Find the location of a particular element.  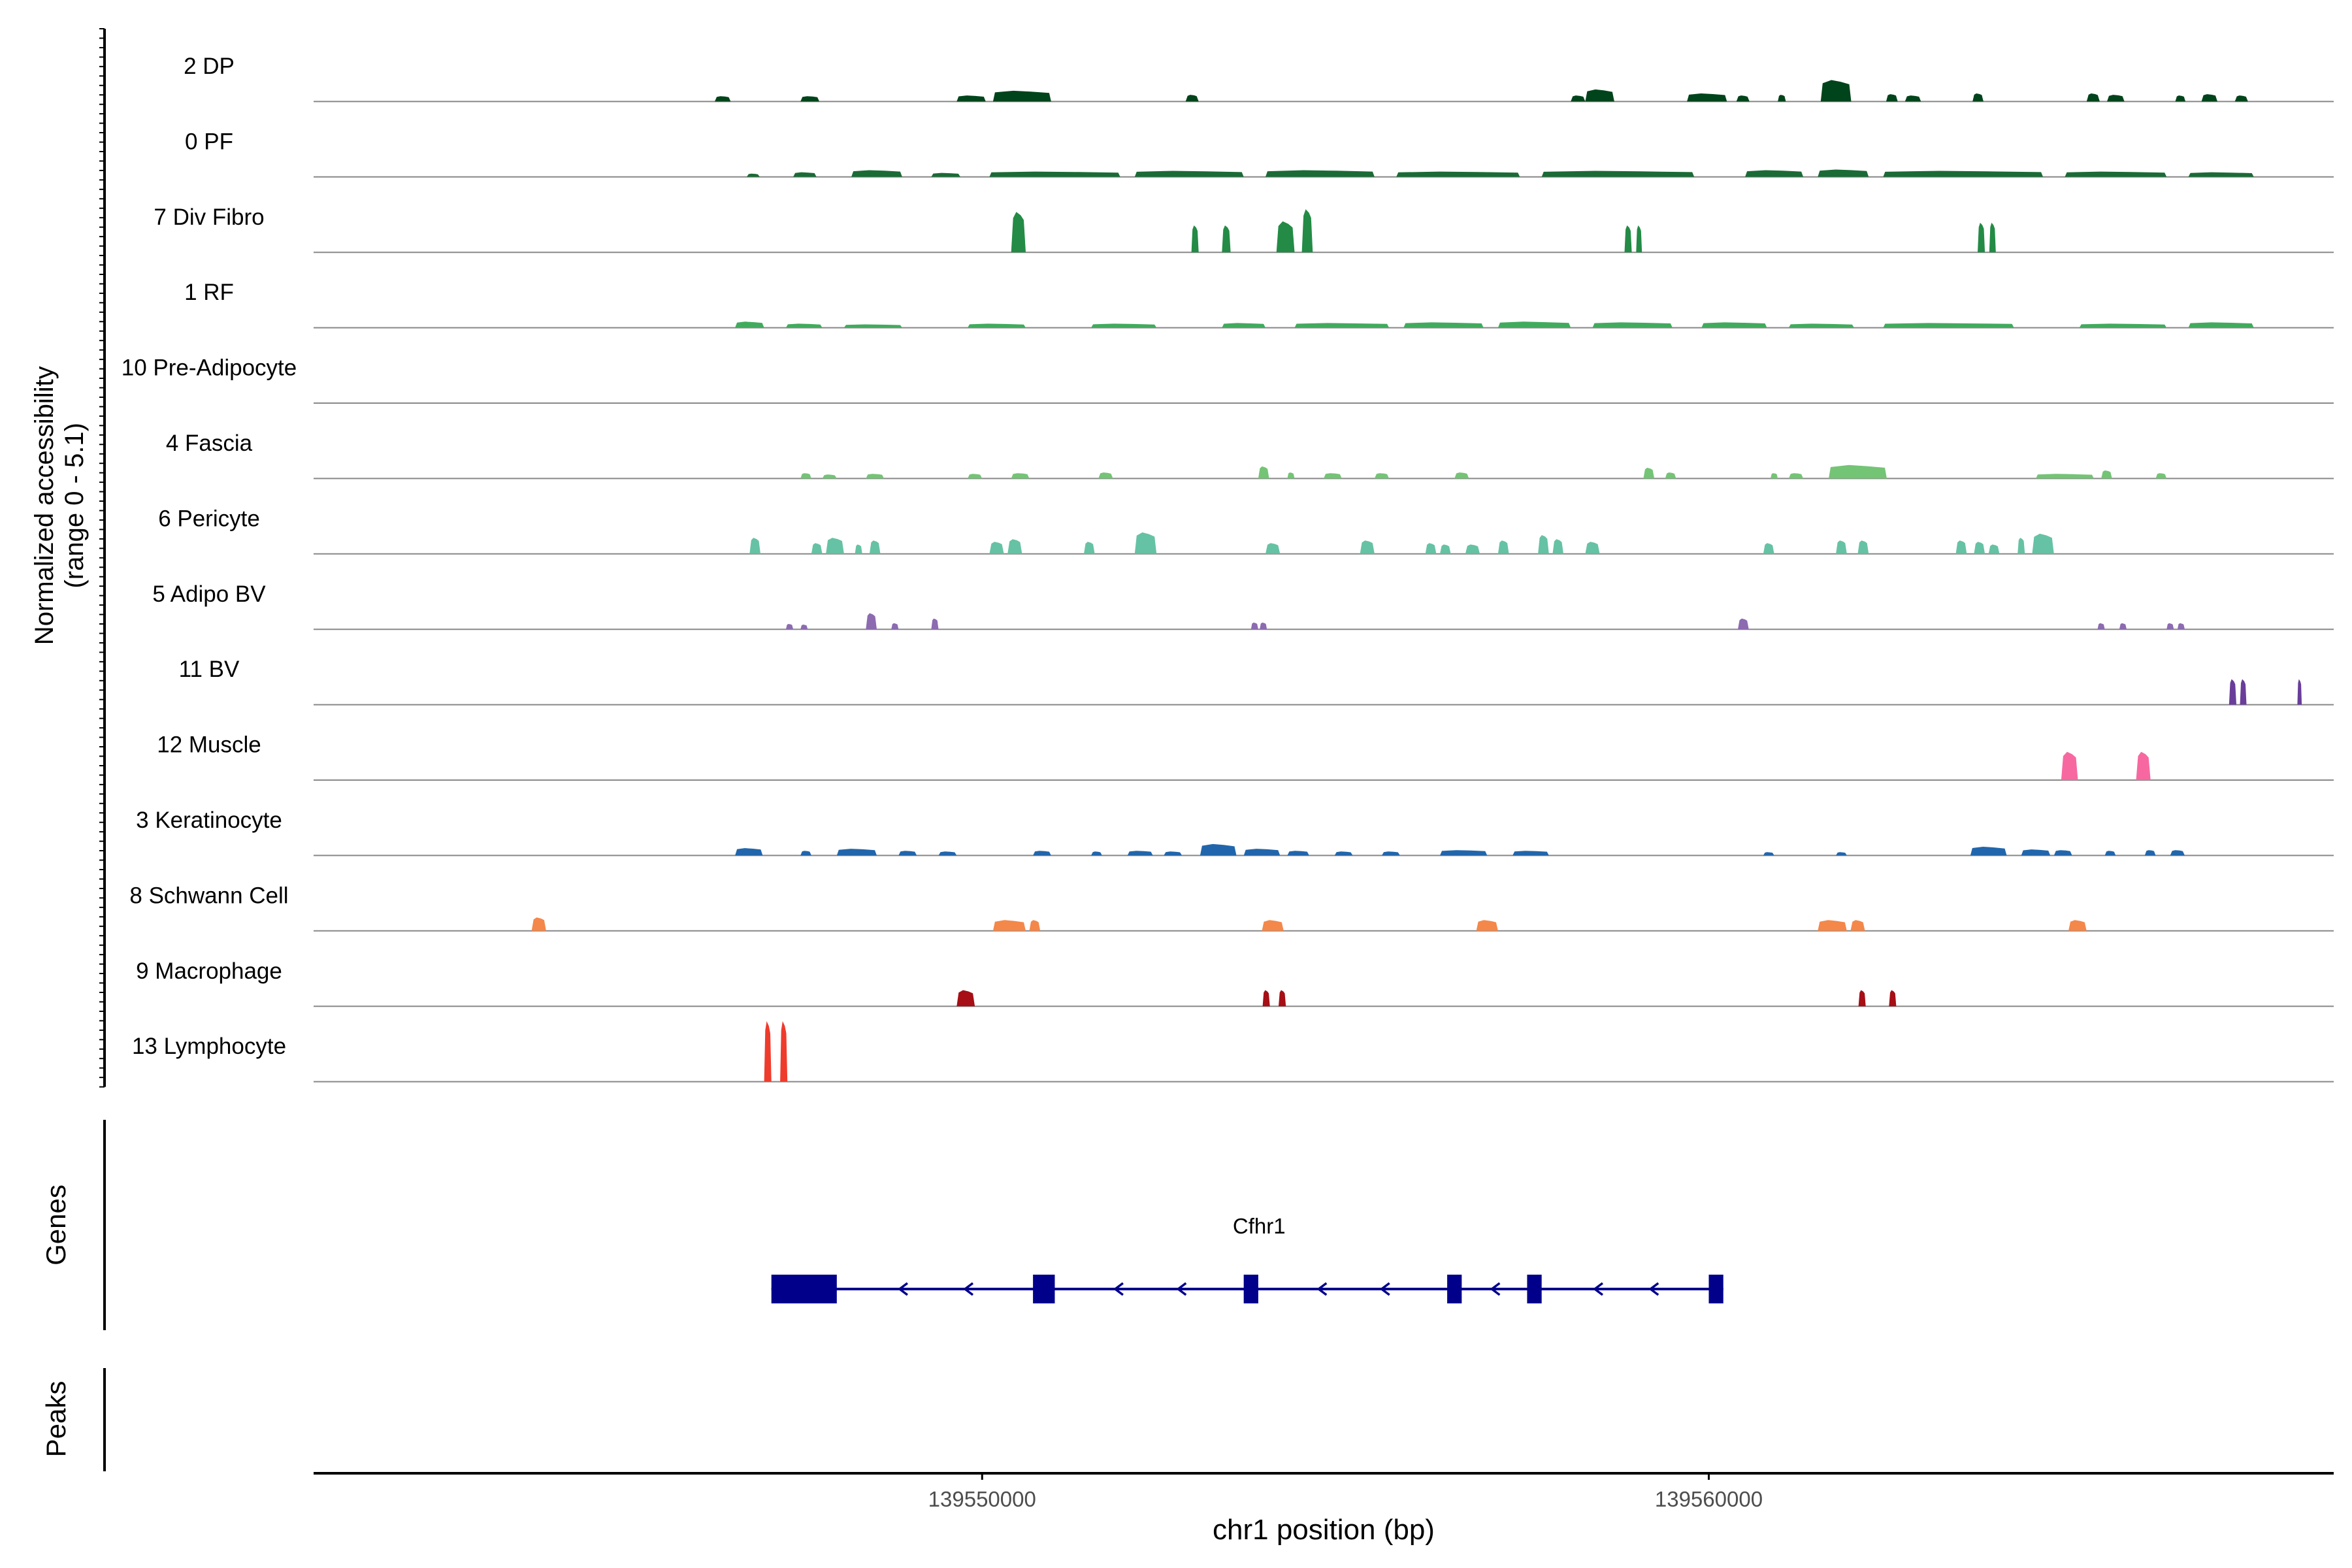

track-label: 8 Schwann Cell is located at coordinates (208, 895).